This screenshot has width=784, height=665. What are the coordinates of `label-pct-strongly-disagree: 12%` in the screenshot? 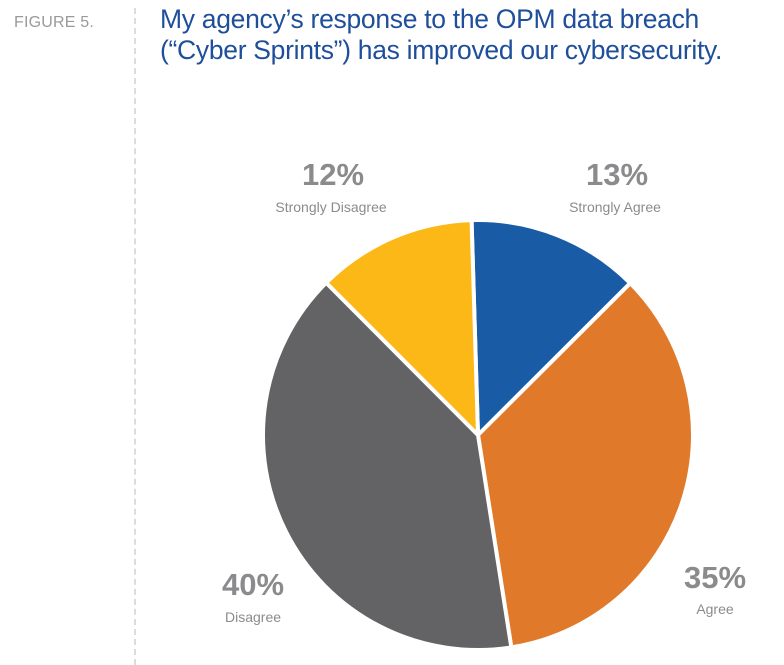 It's located at (333, 174).